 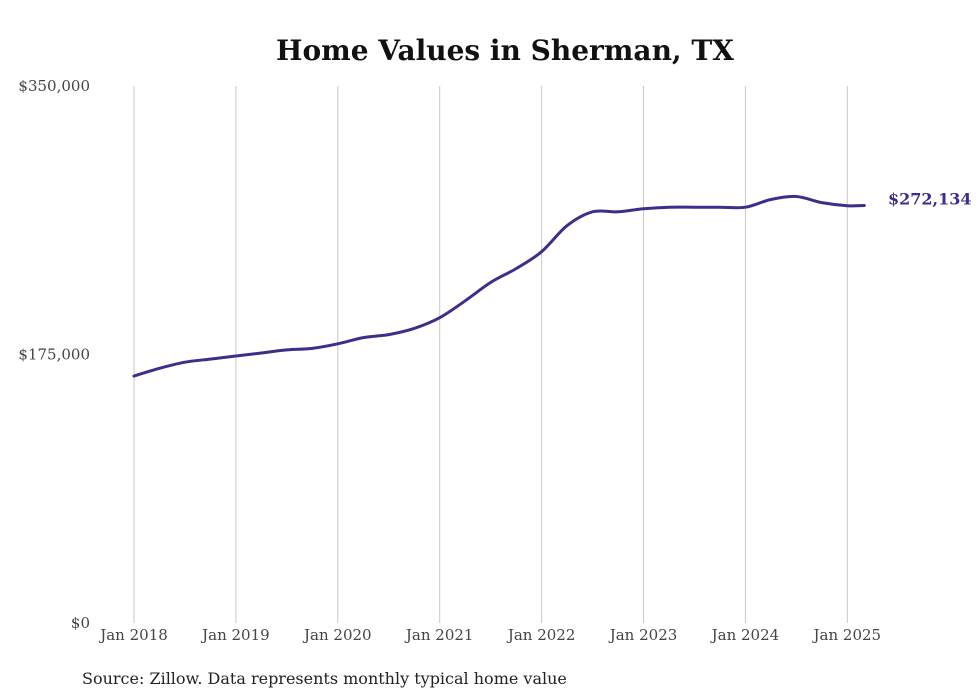 I want to click on x-tick-label: Jan 2019, so click(x=235, y=635).